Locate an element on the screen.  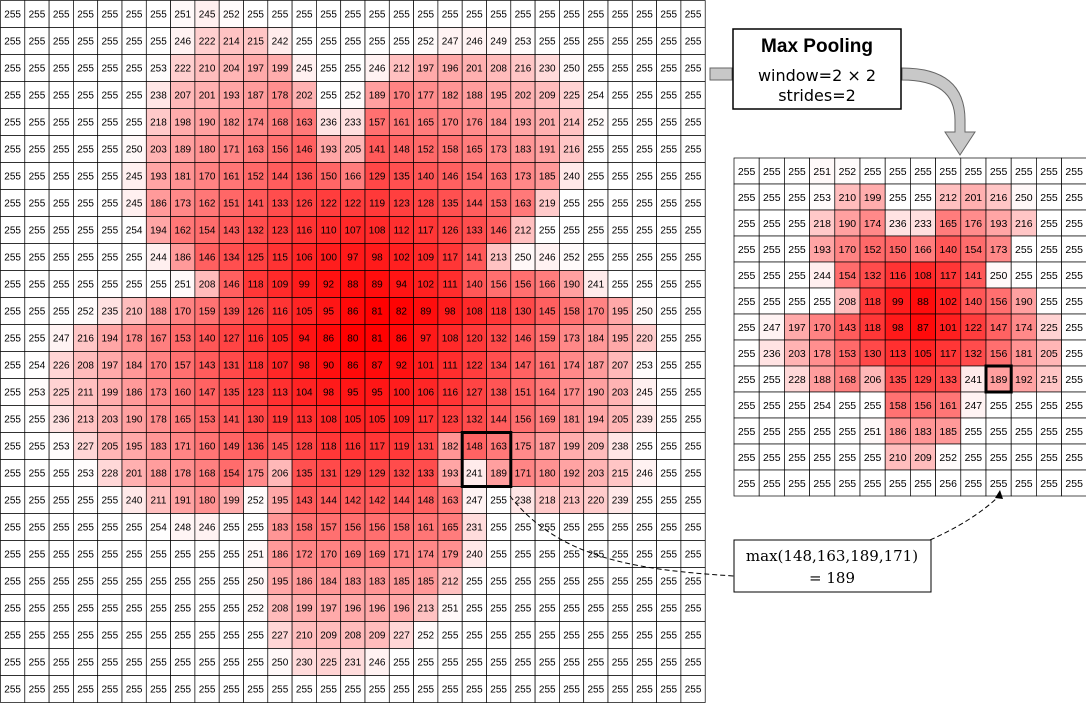
grid-cell-value: 89 is located at coordinates (378, 285).